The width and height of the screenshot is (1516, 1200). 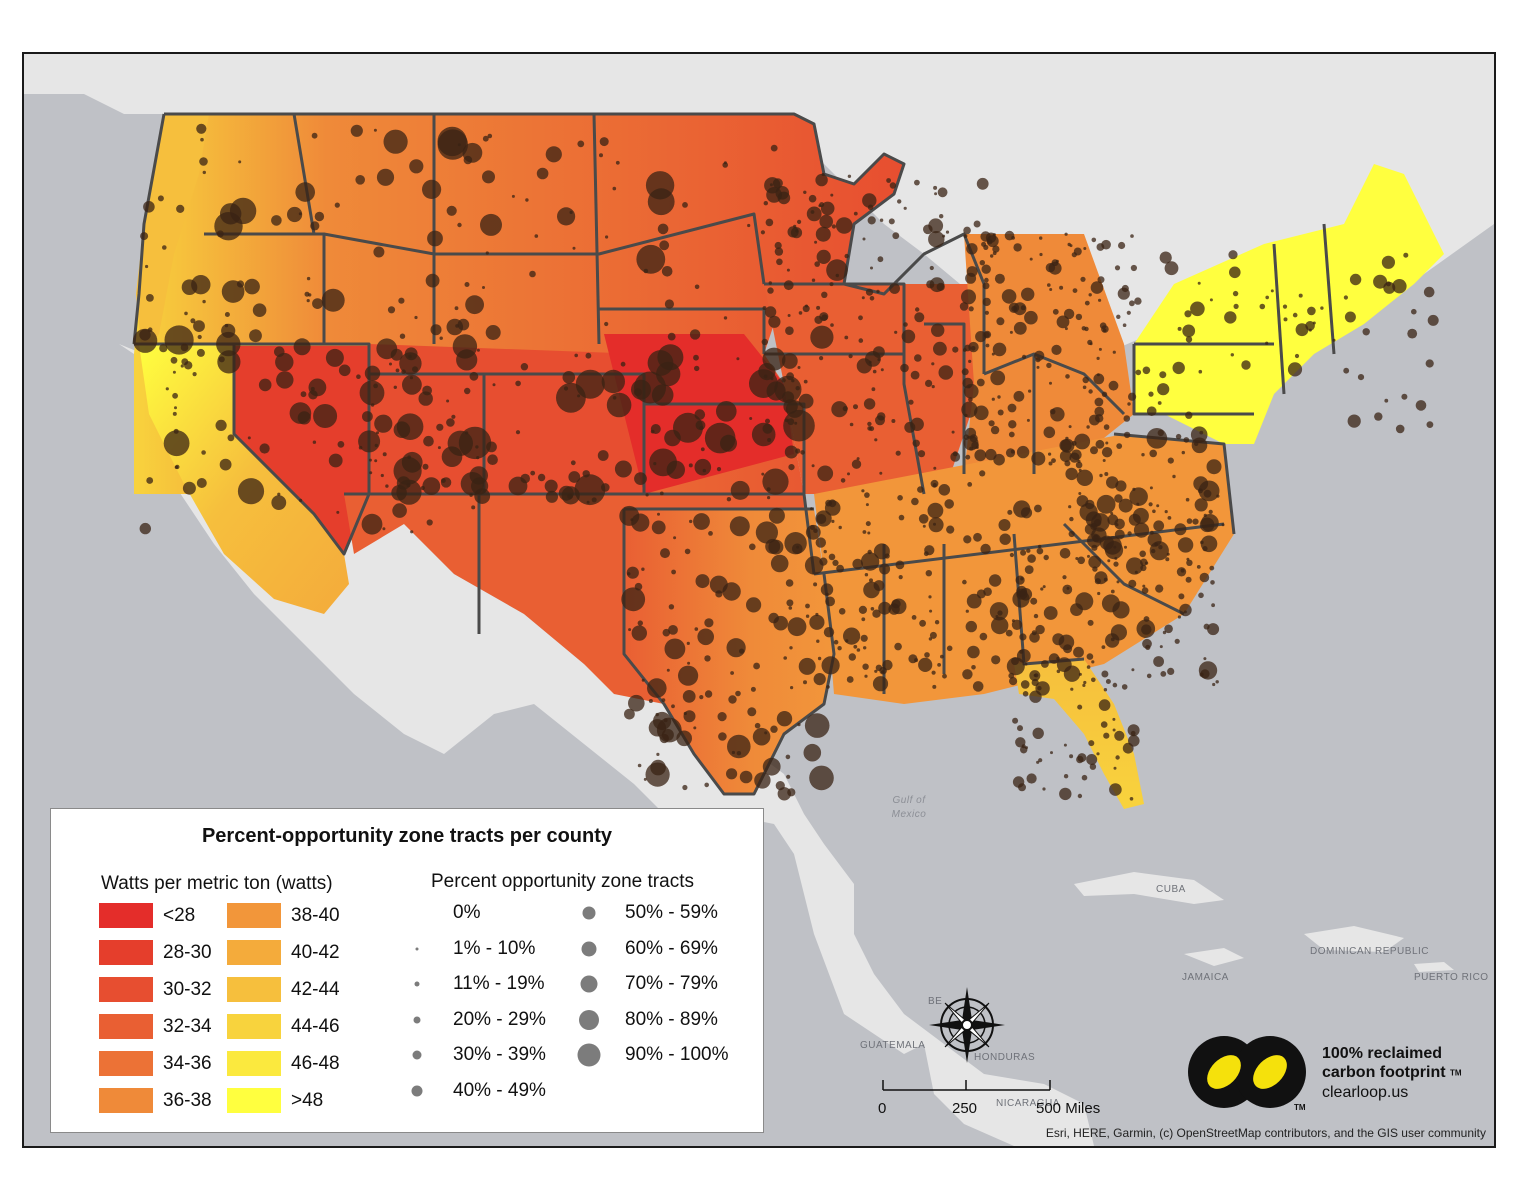 What do you see at coordinates (671, 912) in the screenshot?
I see `pct-symbol-label: 50% - 59%` at bounding box center [671, 912].